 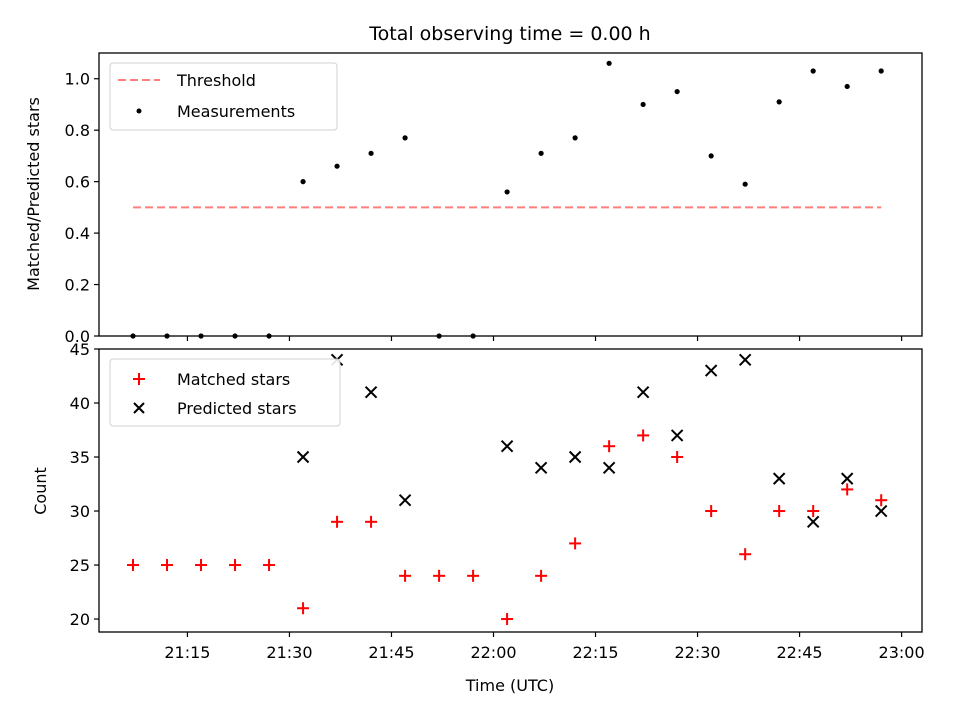 What do you see at coordinates (80, 619) in the screenshot?
I see `y-tick-label: 20` at bounding box center [80, 619].